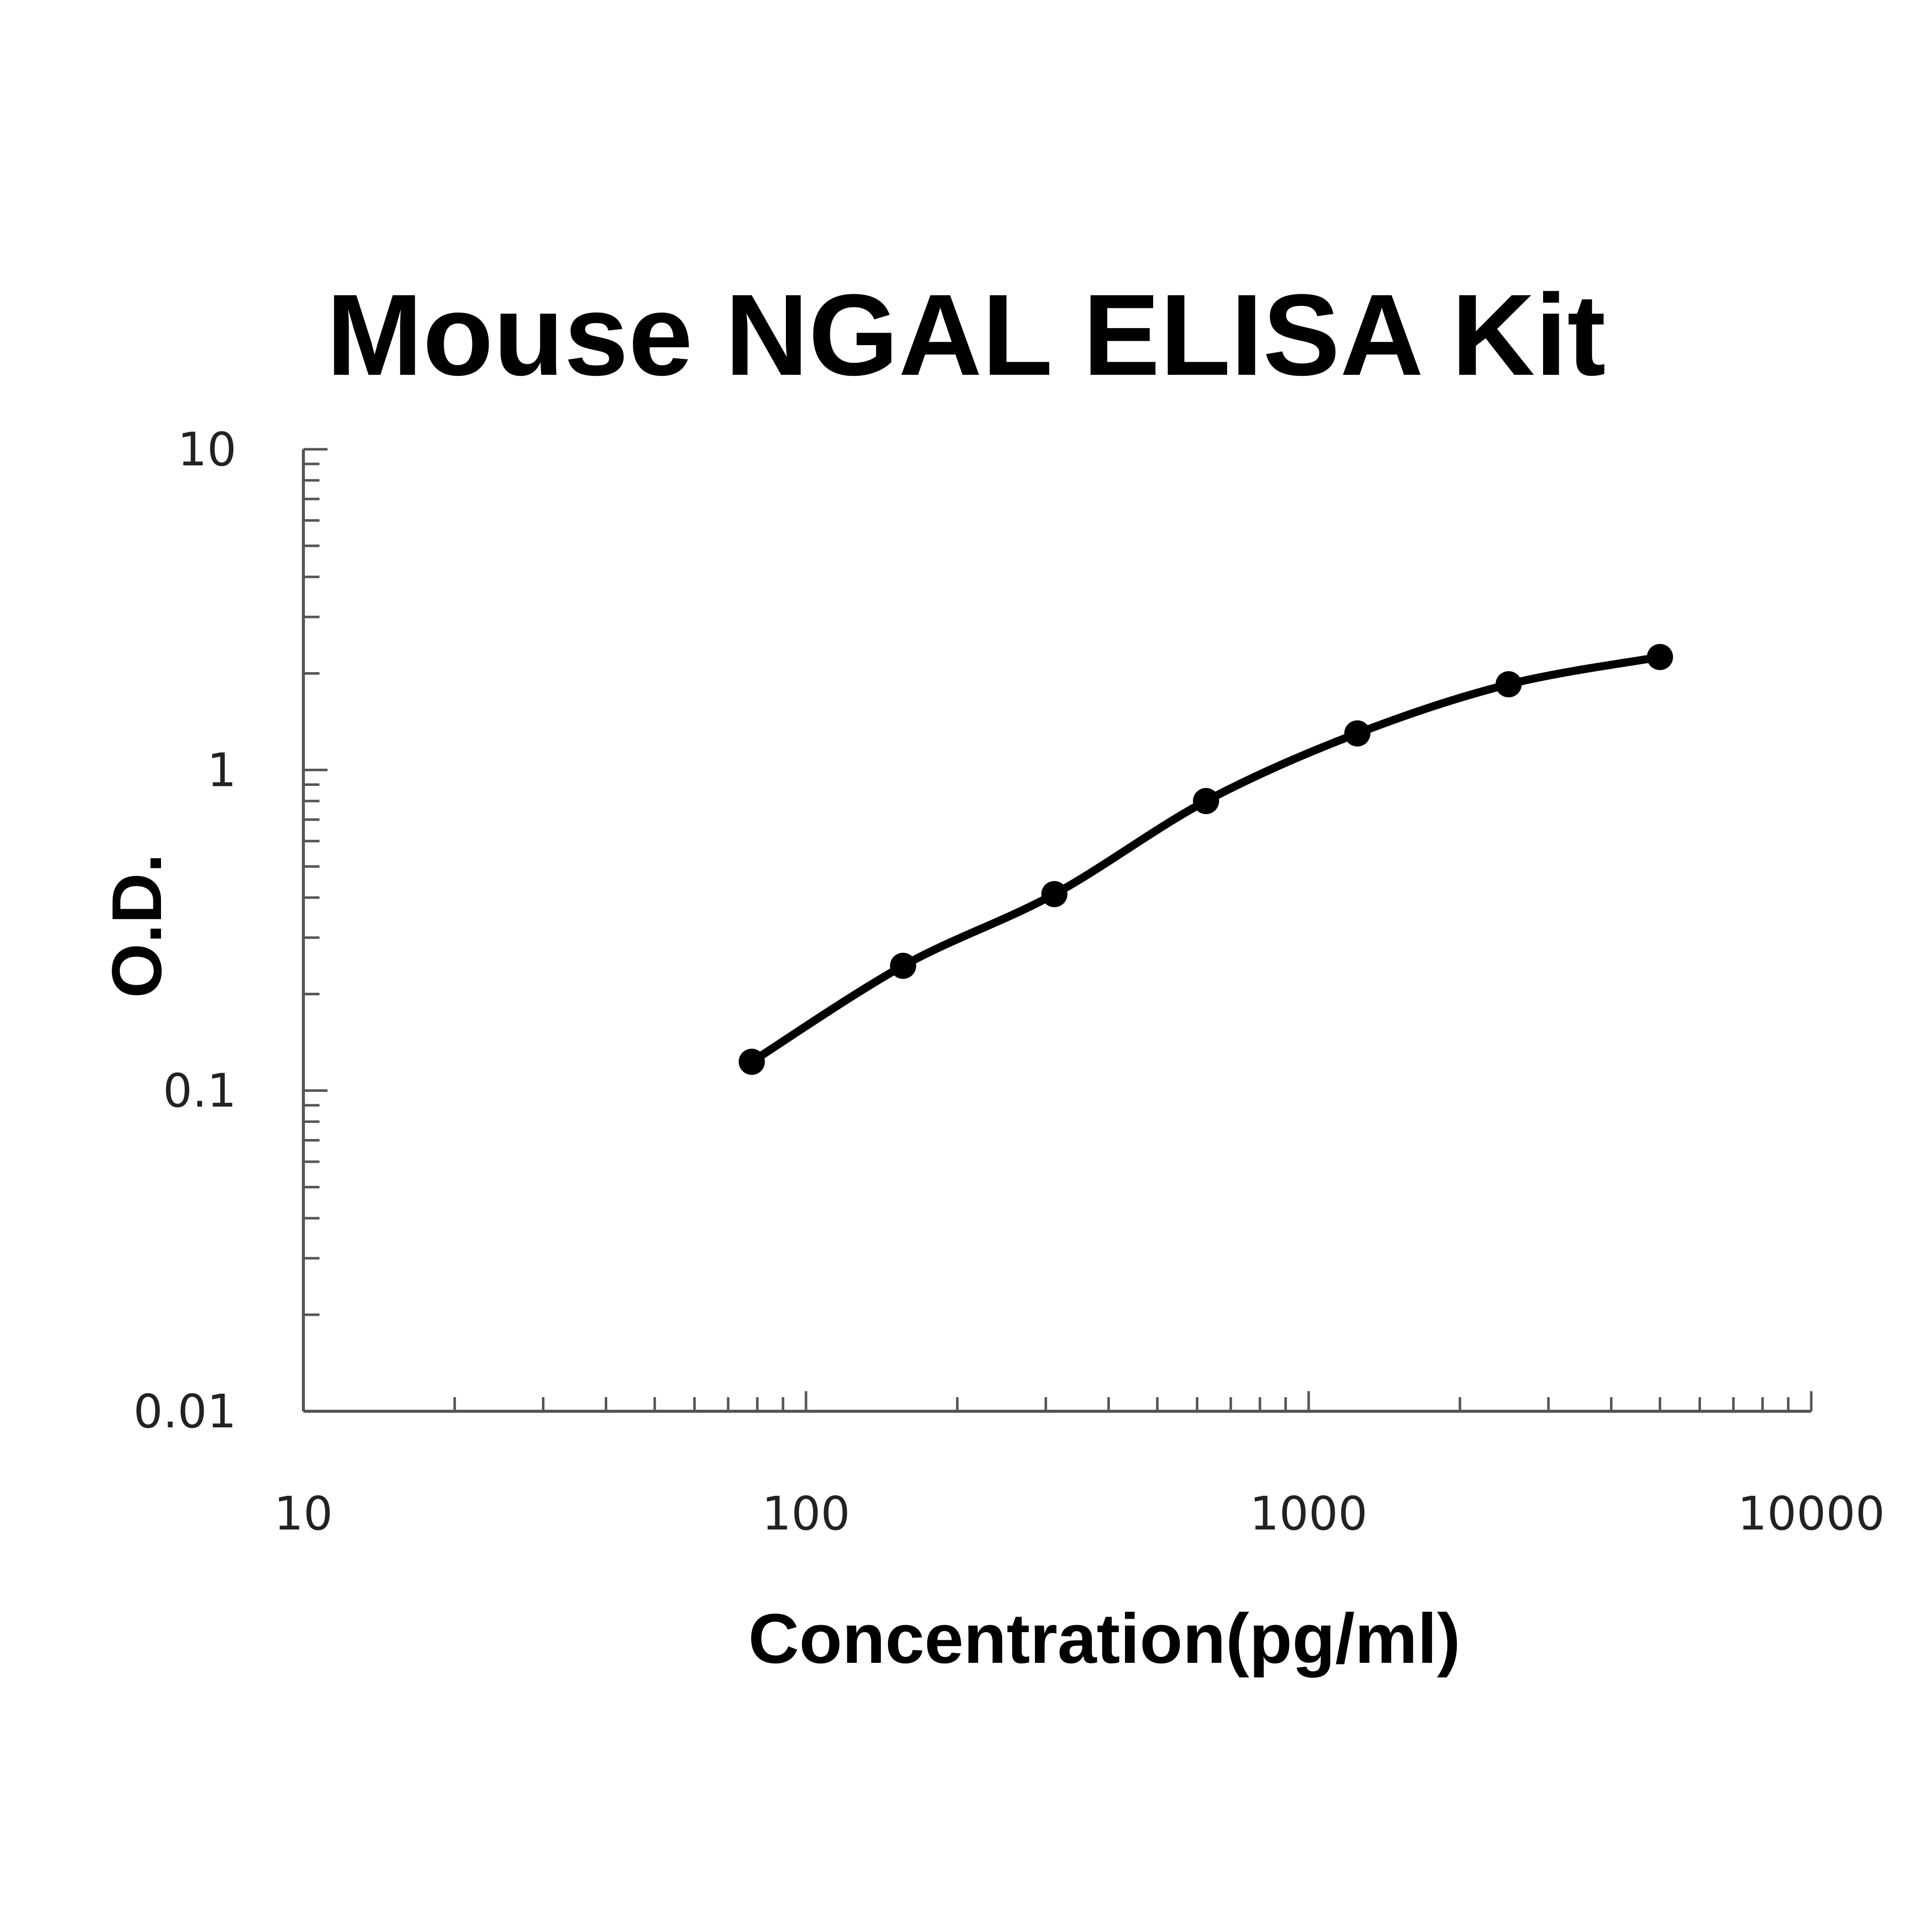 This screenshot has width=1932, height=1932. What do you see at coordinates (1104, 1638) in the screenshot?
I see `x-axis-label: Concentration(pg/ml)` at bounding box center [1104, 1638].